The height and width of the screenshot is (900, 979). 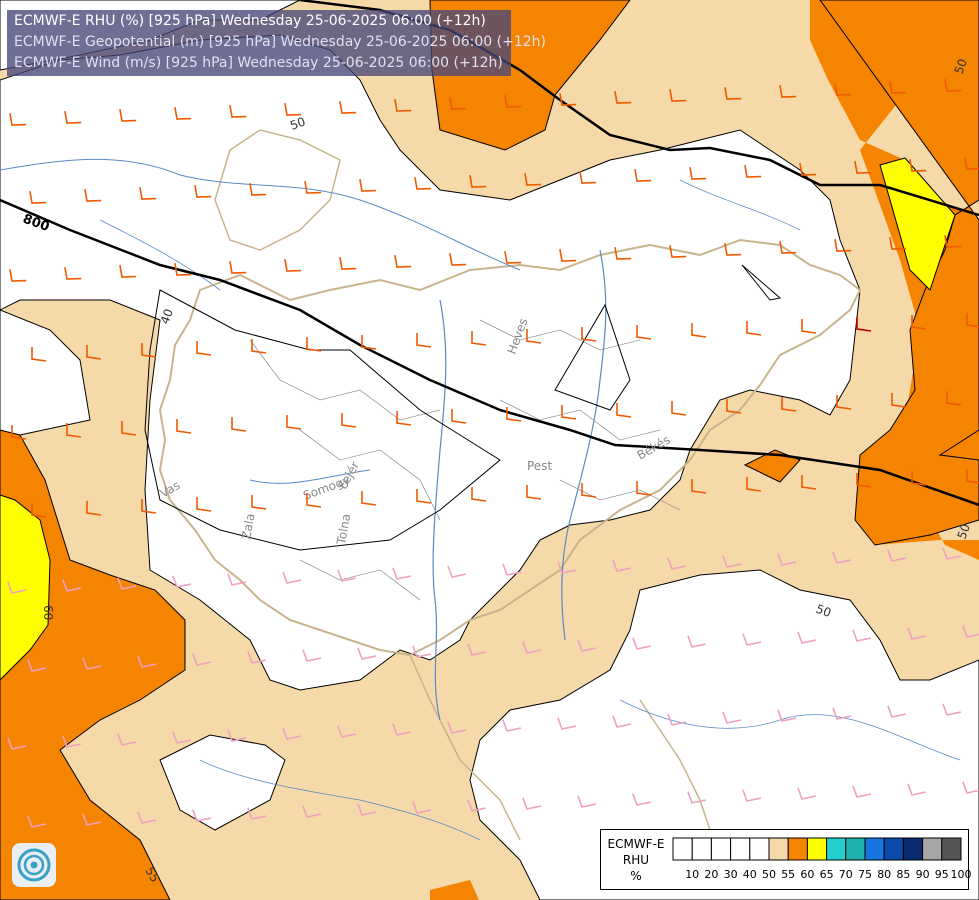 I want to click on legend-label-40: 40, so click(x=750, y=874).